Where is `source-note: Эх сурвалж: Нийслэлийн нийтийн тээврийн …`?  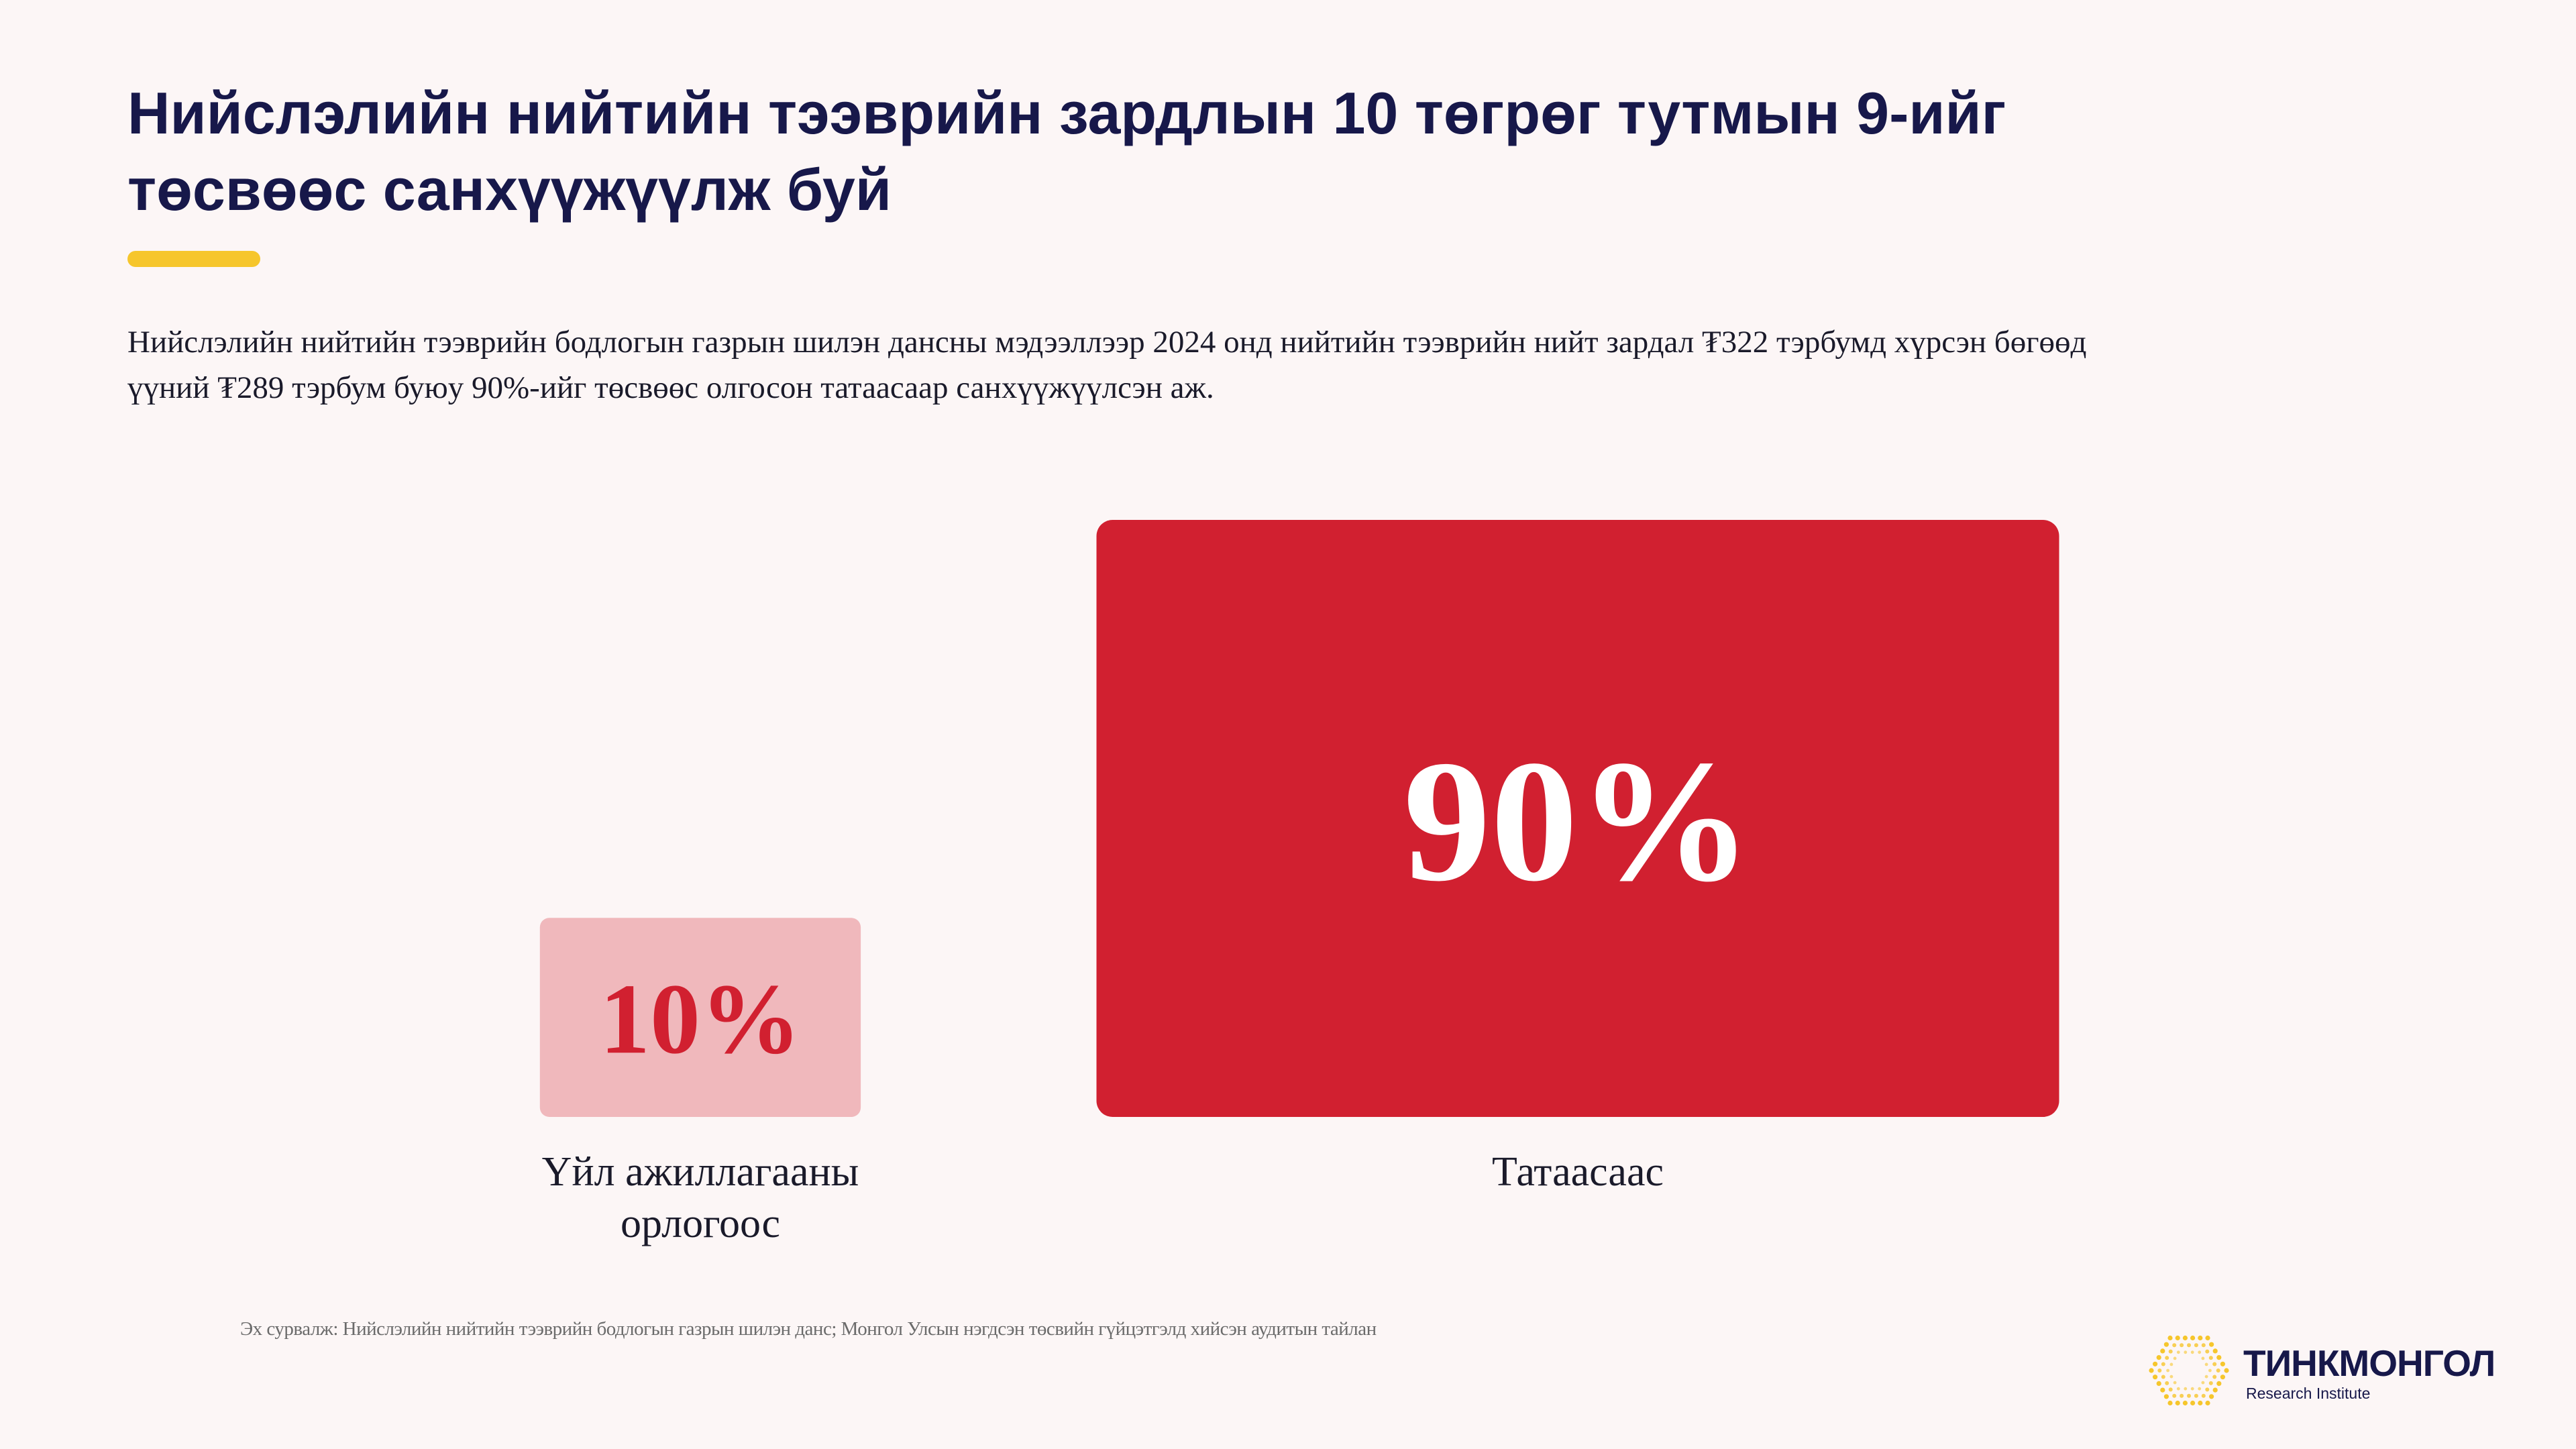
source-note: Эх сурвалж: Нийслэлийн нийтийн тээврийн … is located at coordinates (808, 1329).